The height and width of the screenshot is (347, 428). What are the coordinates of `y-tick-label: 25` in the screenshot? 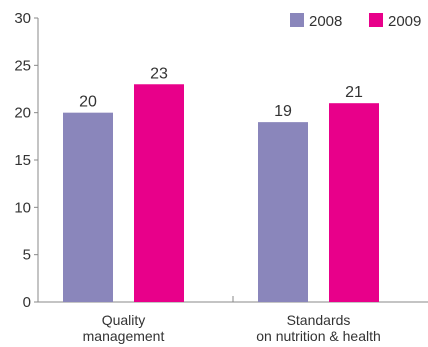 It's located at (22, 65).